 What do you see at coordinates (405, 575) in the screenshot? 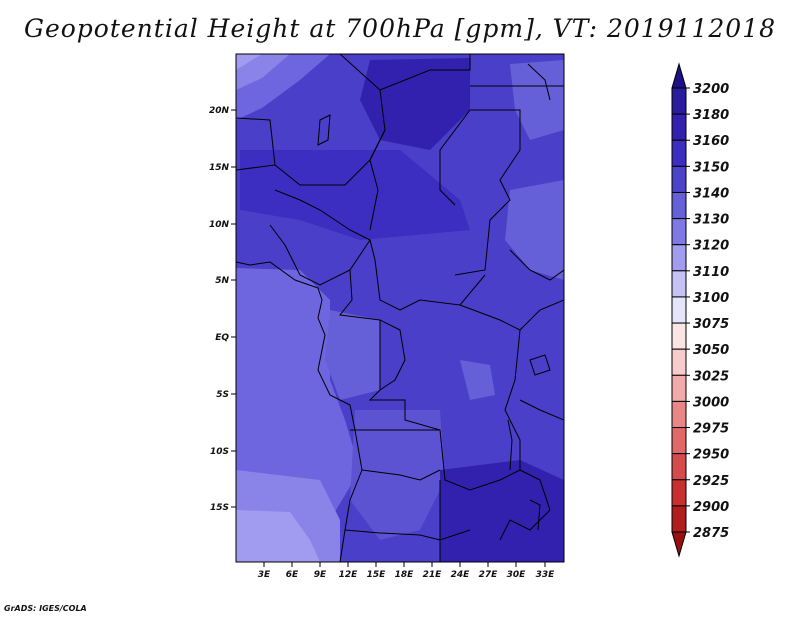
I see `lon-tick-label: 18E` at bounding box center [405, 575].